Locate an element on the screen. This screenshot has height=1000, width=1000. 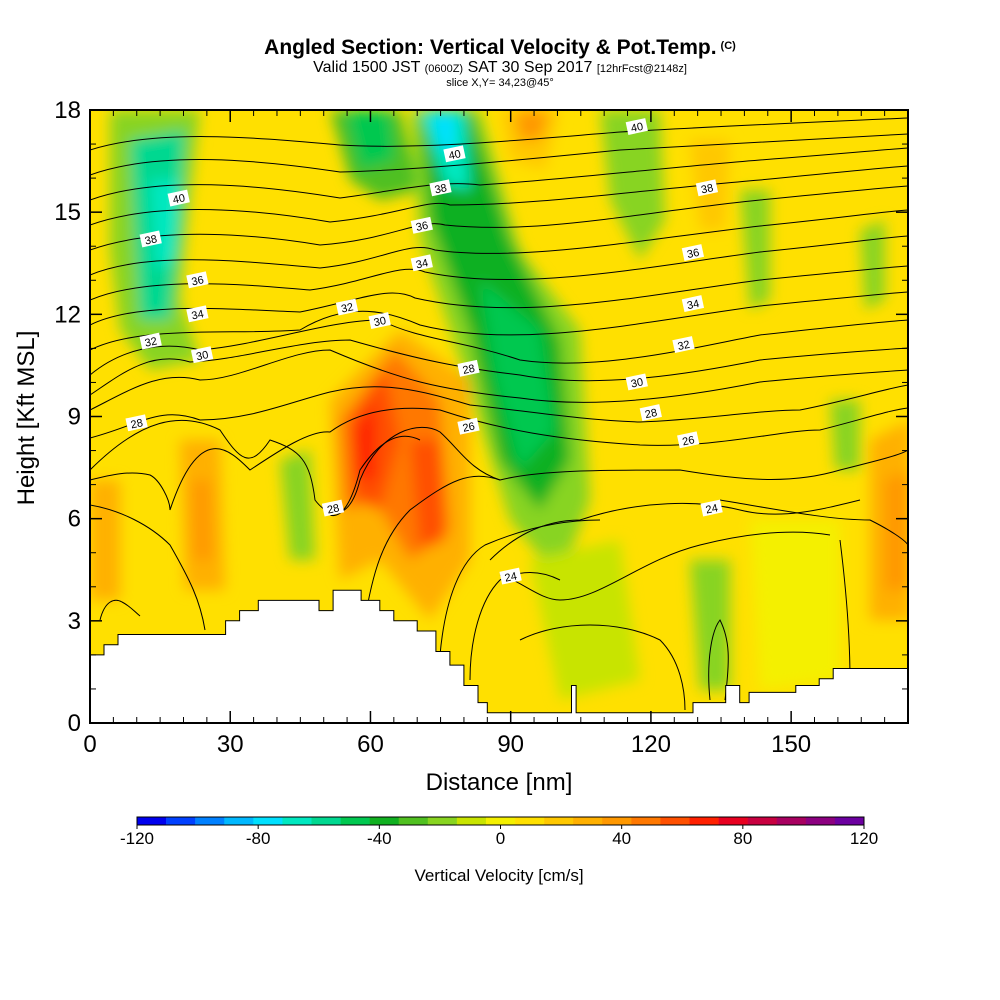
colorbar: -120 -80 -40 0 40 80 120 is located at coordinates (499, 832).